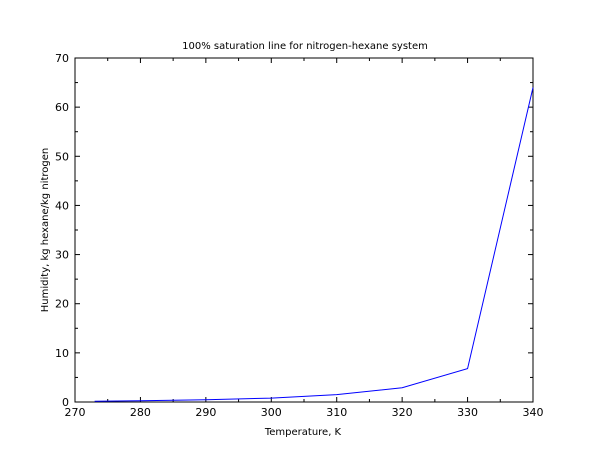 The height and width of the screenshot is (459, 610). Describe the element at coordinates (271, 412) in the screenshot. I see `x-tick-label: 300` at that location.